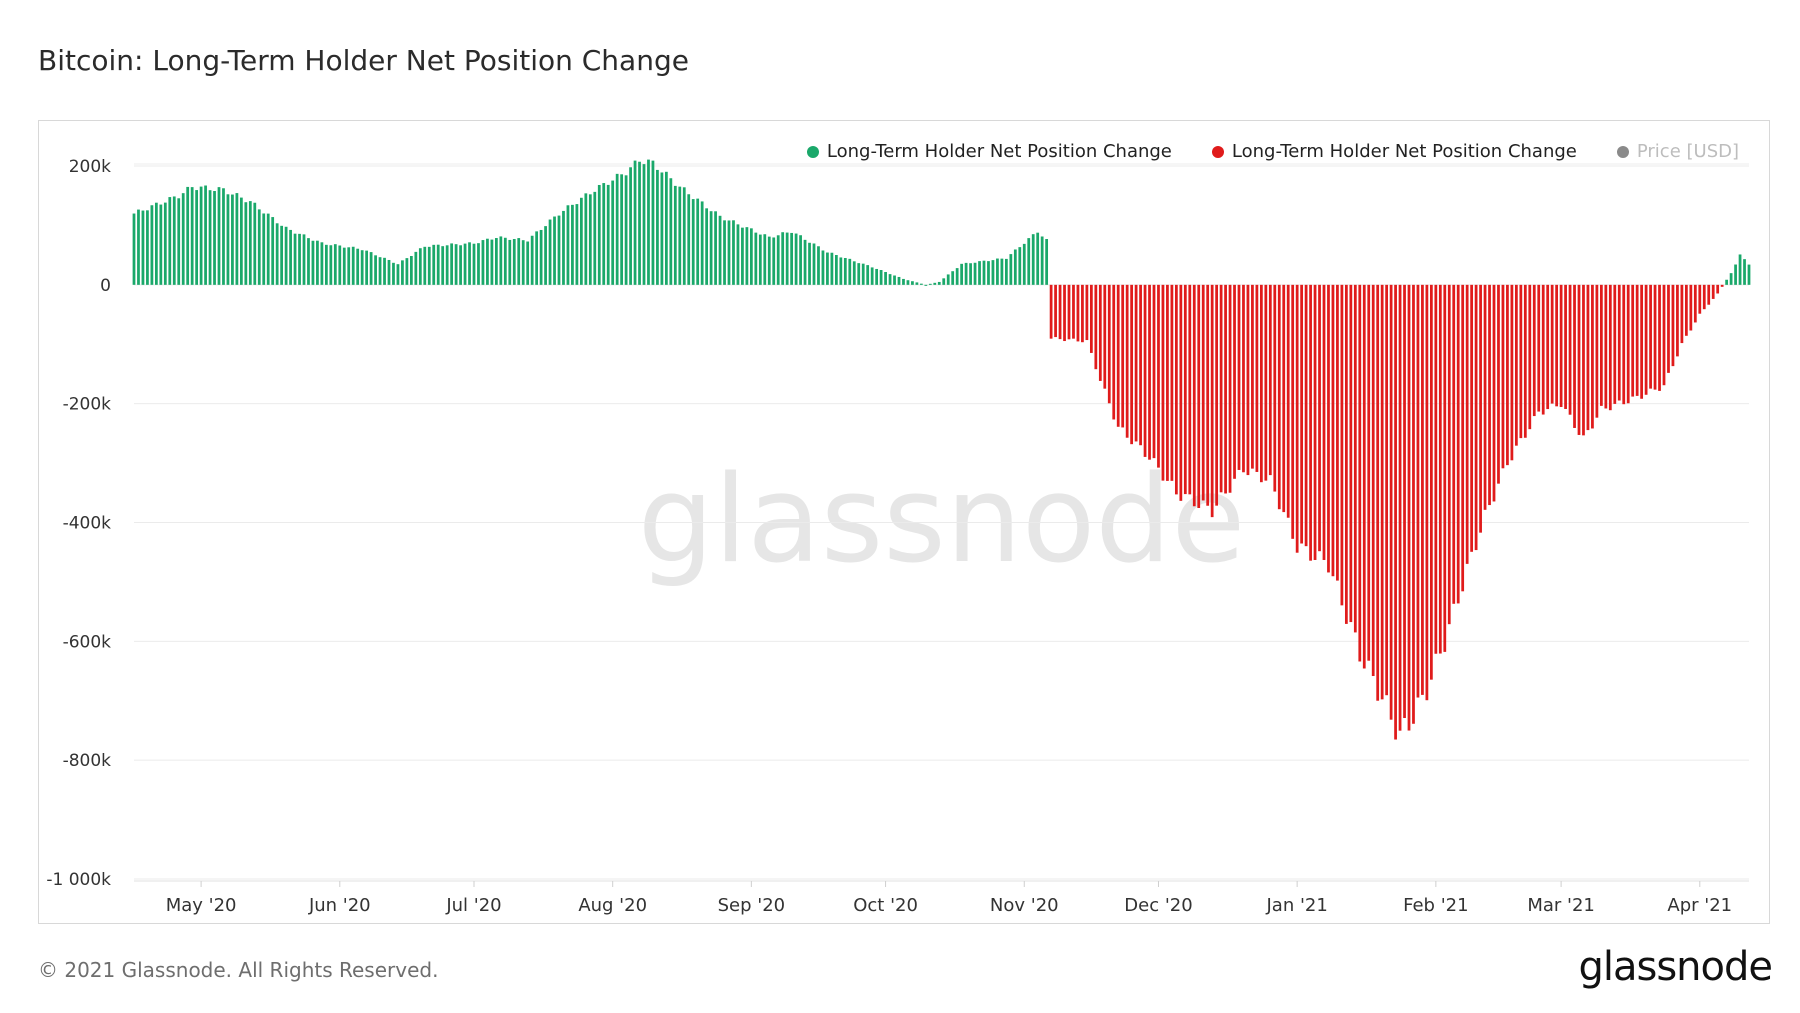 Image resolution: width=1800 pixels, height=1013 pixels. What do you see at coordinates (1699, 905) in the screenshot?
I see `x-tick-label: Apr '21` at bounding box center [1699, 905].